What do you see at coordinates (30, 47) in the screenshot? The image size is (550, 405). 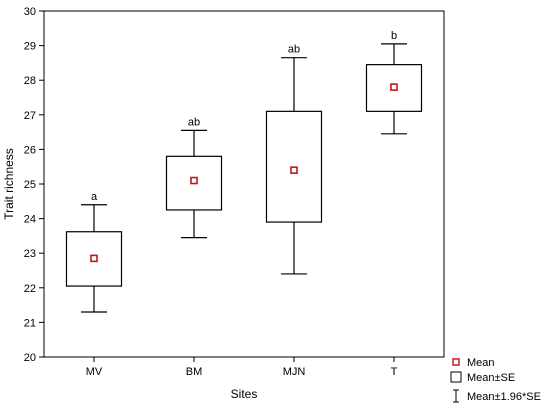 I see `y-tick-label: 29` at bounding box center [30, 47].